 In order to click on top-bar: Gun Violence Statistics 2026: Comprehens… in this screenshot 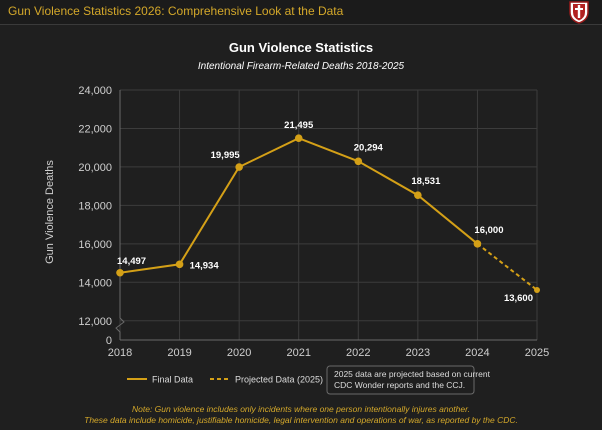, I will do `click(301, 12)`.